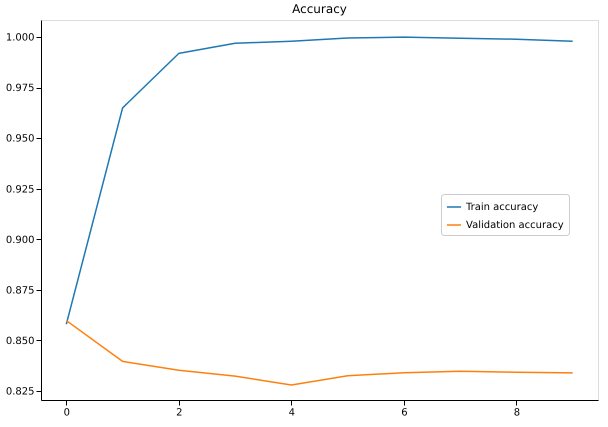  I want to click on line-series, so click(320, 353).